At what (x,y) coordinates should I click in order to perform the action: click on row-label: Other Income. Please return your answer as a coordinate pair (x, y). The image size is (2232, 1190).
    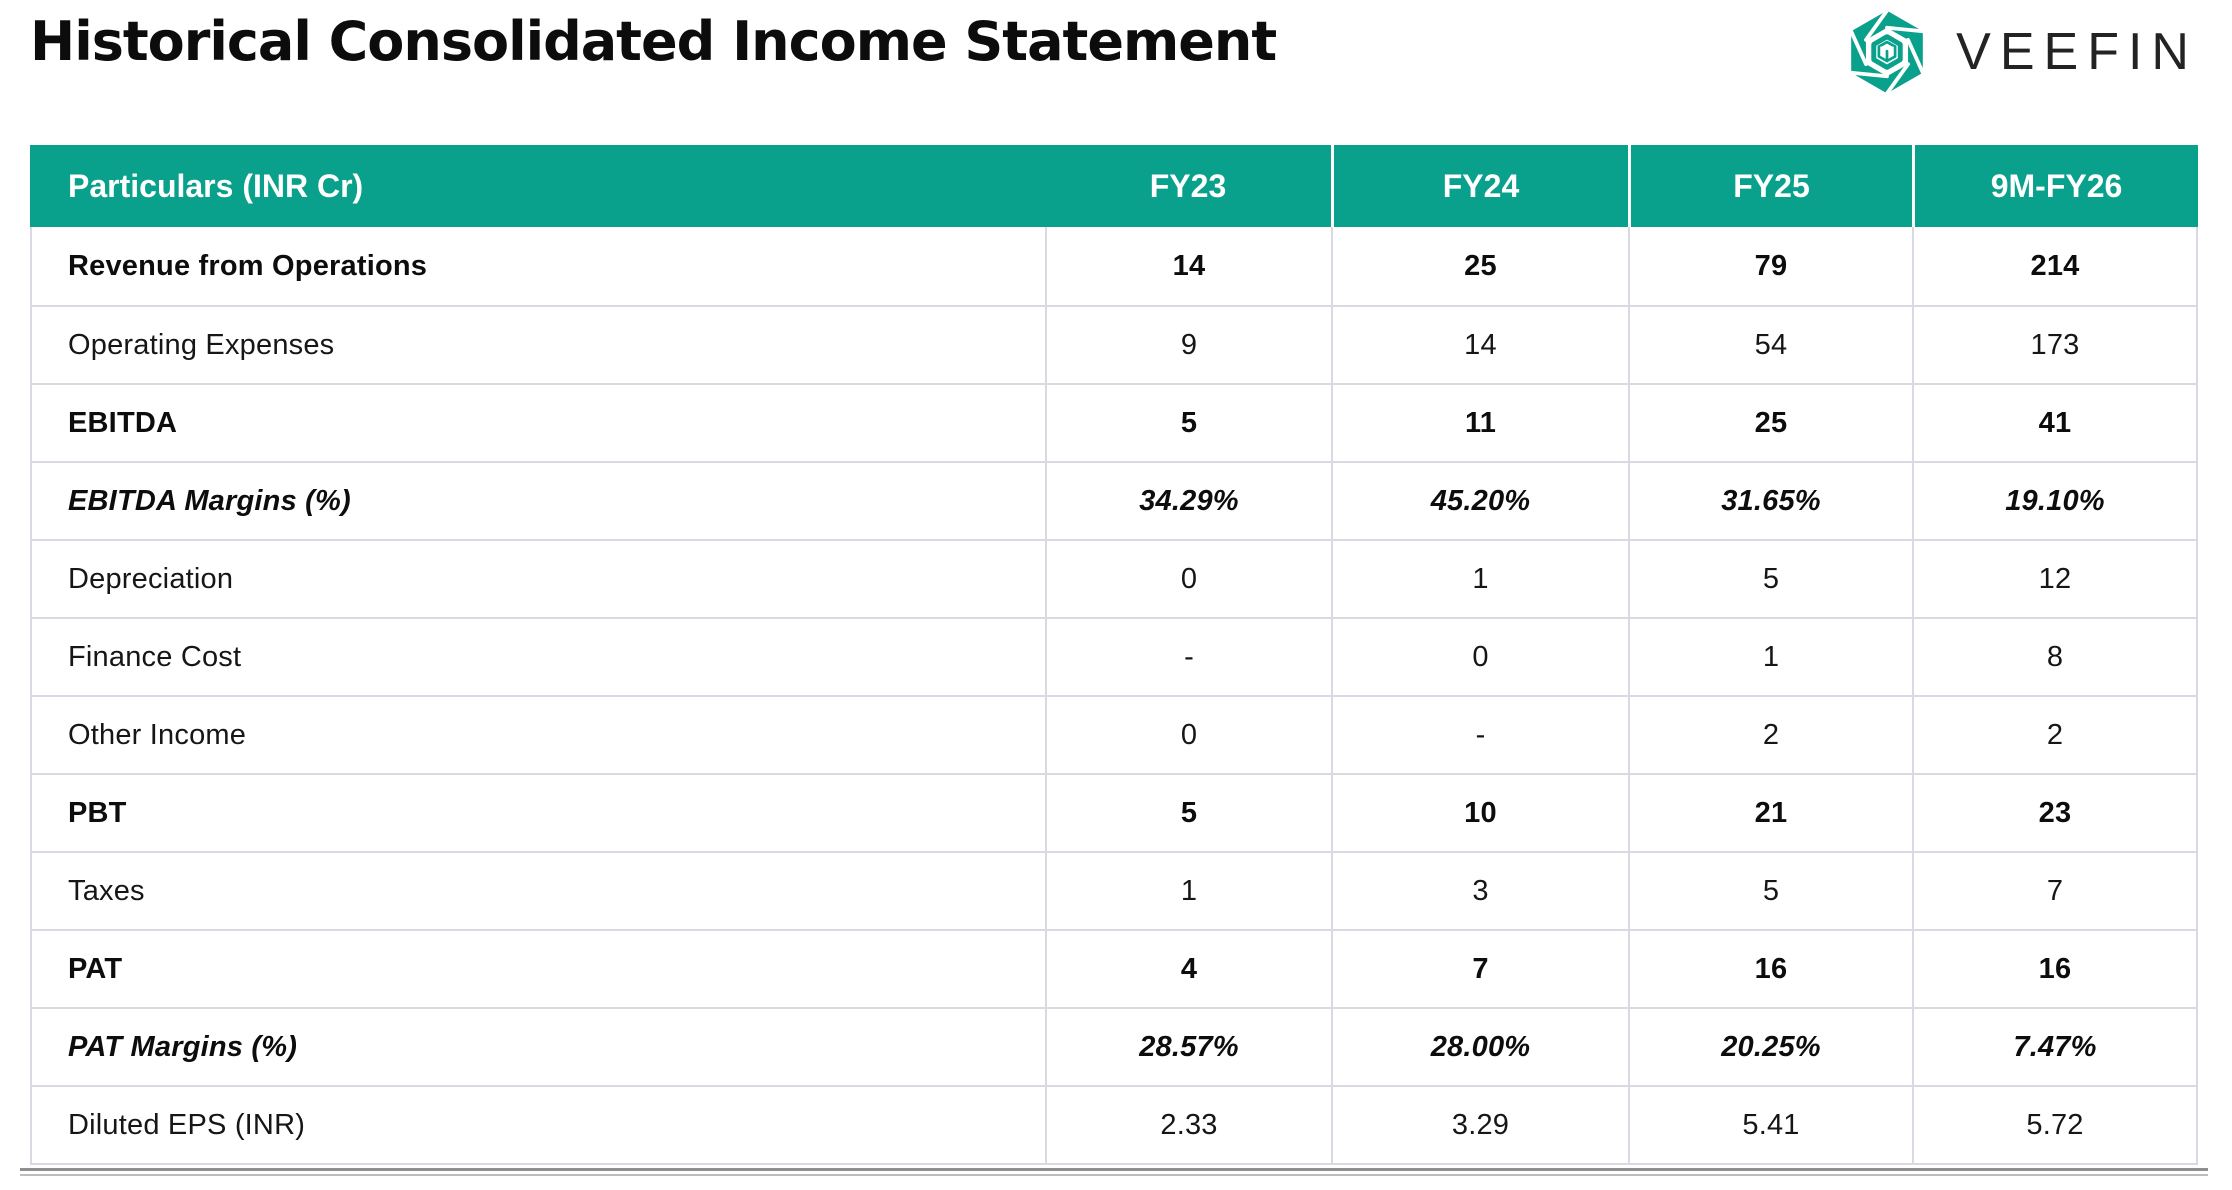
    Looking at the image, I should click on (157, 734).